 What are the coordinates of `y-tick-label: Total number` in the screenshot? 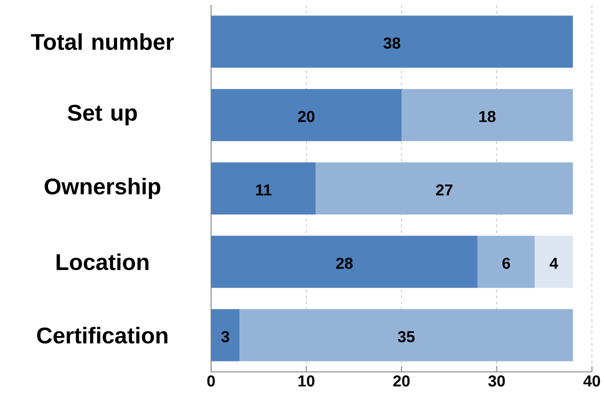 It's located at (102, 42).